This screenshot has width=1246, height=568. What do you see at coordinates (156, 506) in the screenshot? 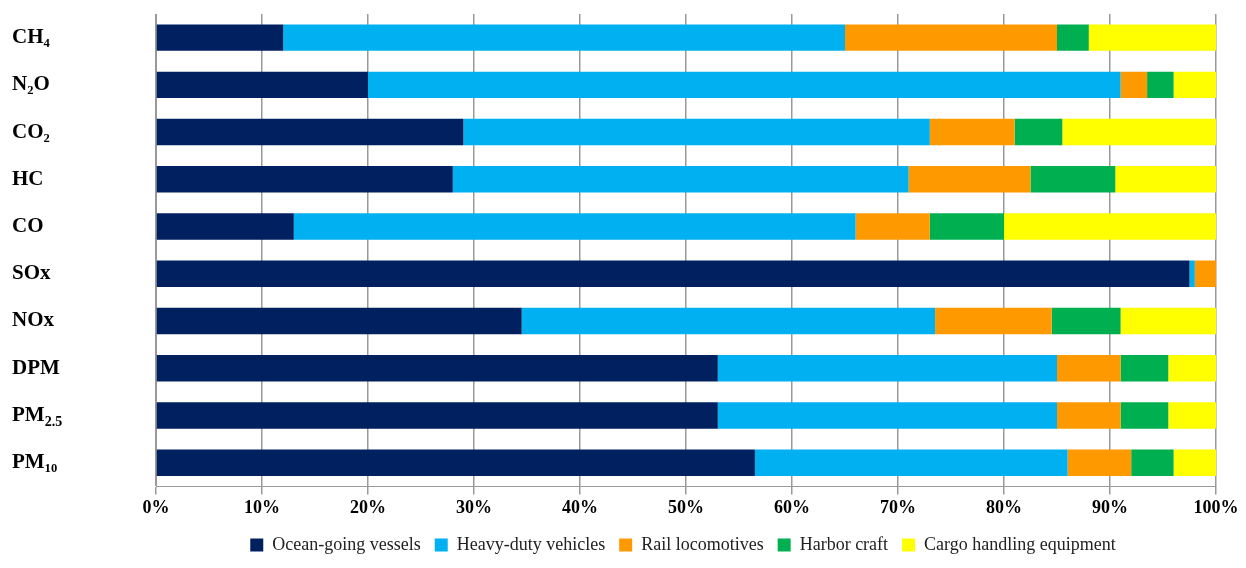
I see `x-tick-label: 0%` at bounding box center [156, 506].